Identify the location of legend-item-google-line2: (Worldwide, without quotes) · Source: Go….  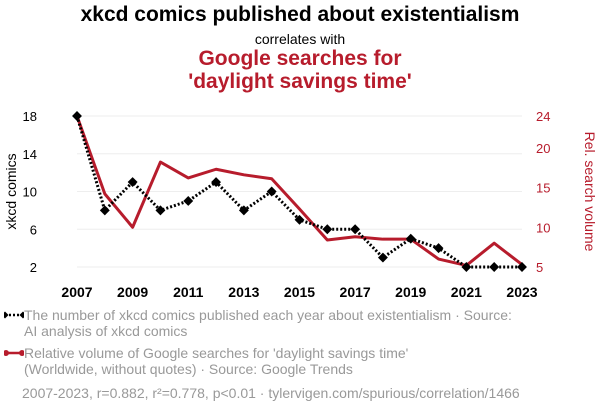
(188, 369).